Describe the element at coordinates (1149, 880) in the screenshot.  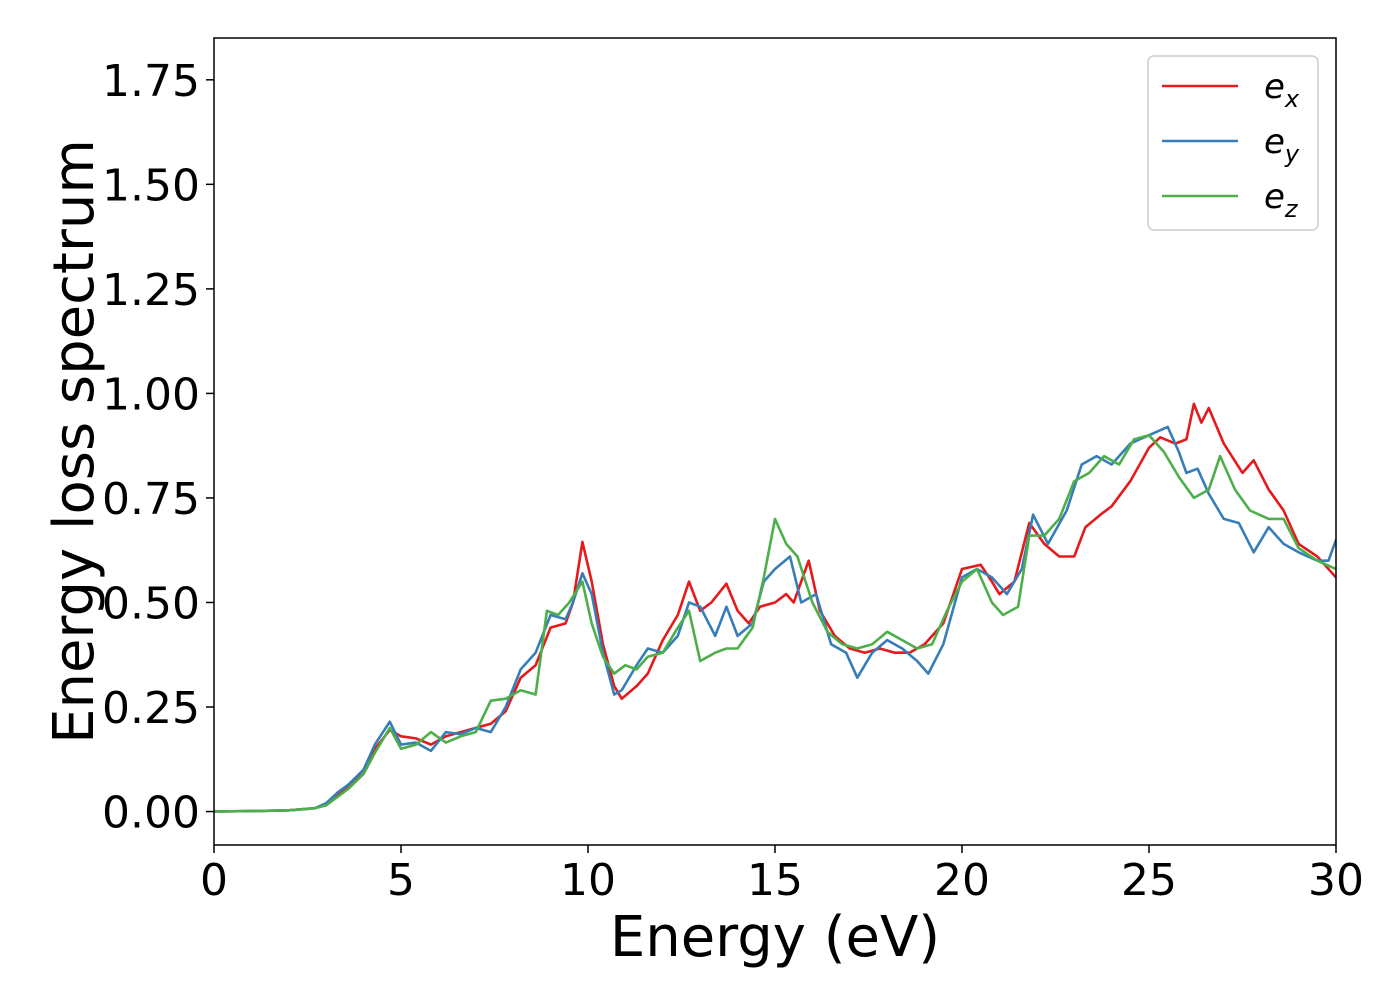
I see `x-tick-label: 25` at that location.